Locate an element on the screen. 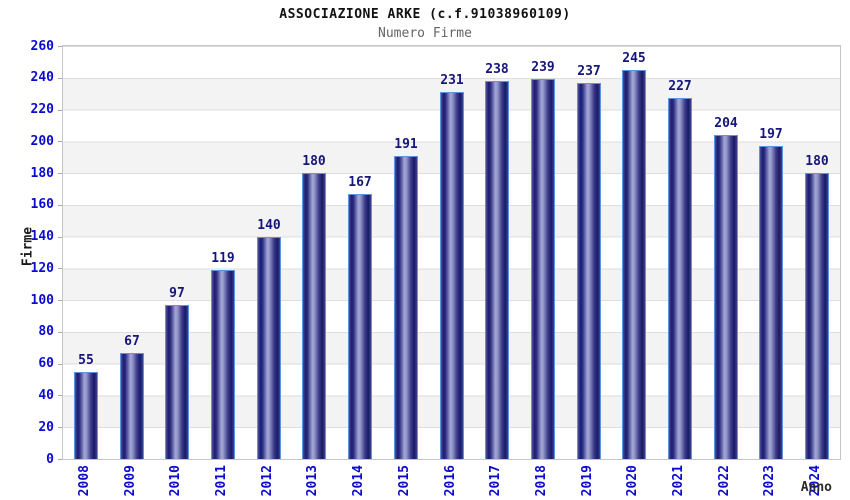 The image size is (850, 500). bar-2016 is located at coordinates (452, 275).